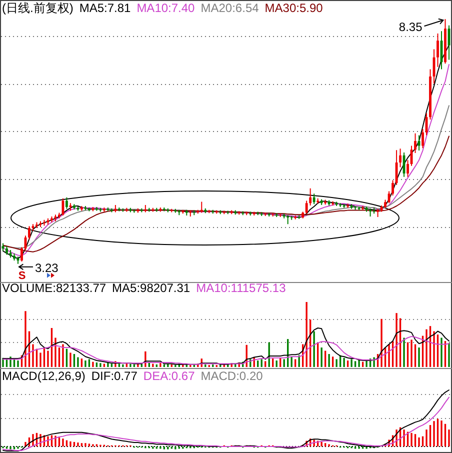 This screenshot has height=453, width=452. Describe the element at coordinates (132, 376) in the screenshot. I see `header: MACD(12,26,9) DIF:0.77 DEA:0.67 MACD:0.20` at that location.